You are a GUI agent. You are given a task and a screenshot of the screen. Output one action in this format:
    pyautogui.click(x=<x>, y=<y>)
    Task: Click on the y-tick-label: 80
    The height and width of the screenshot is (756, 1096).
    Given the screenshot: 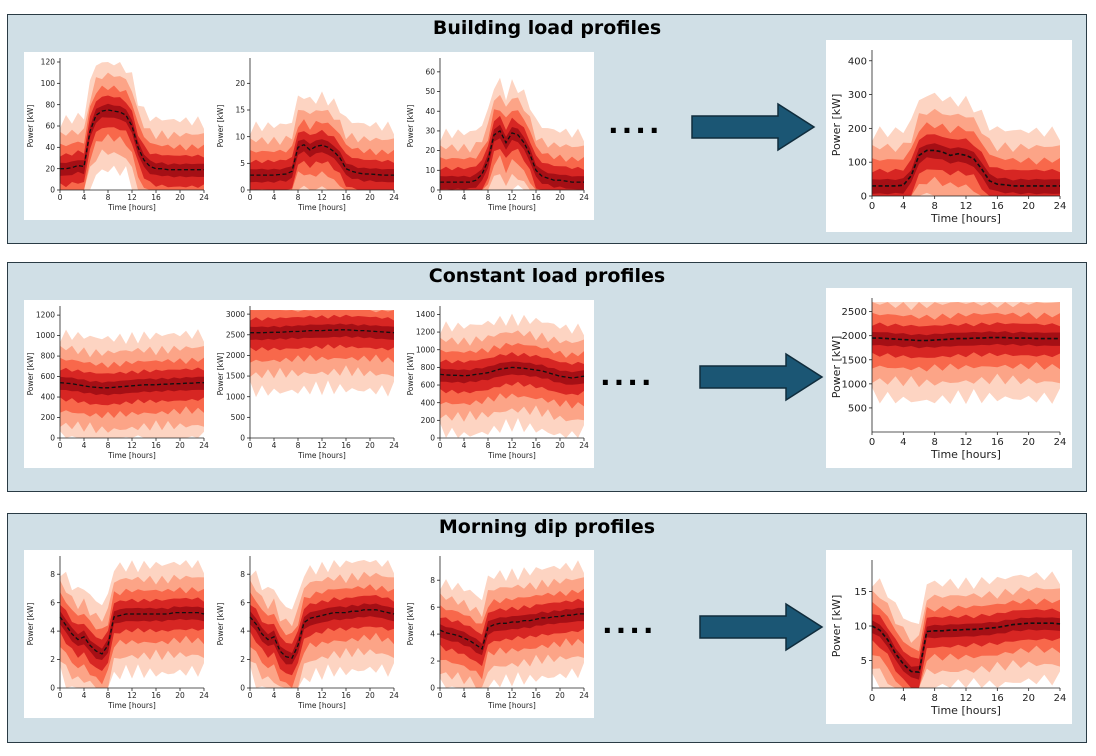 What is the action you would take?
    pyautogui.click(x=50, y=104)
    